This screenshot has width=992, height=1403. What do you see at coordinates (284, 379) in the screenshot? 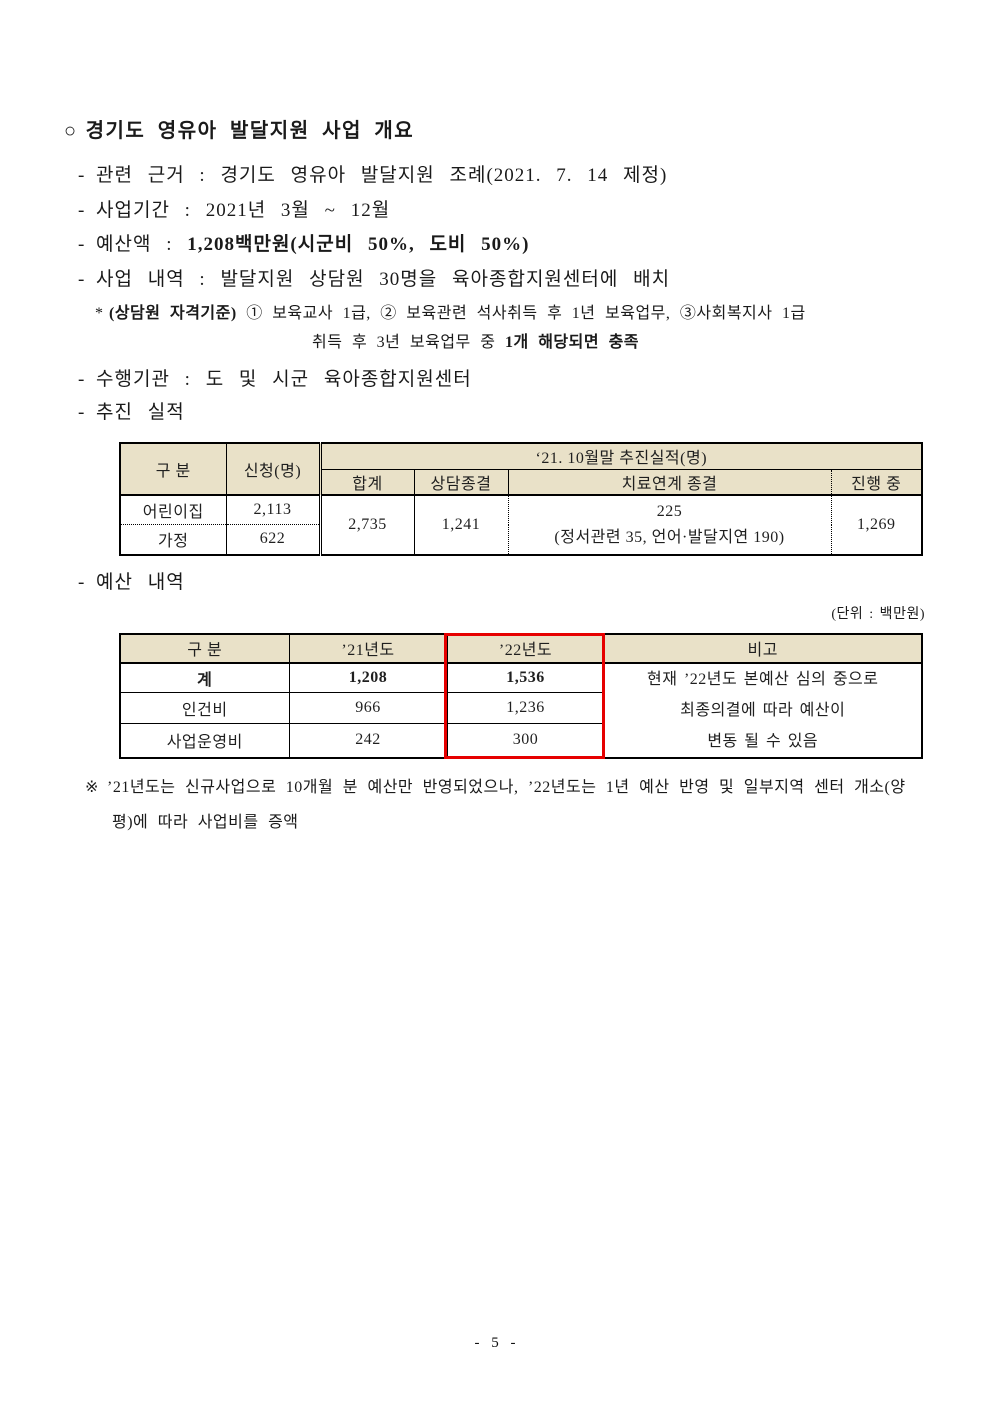
I see `item-executing-agency-text: 수행기관 : 도 및 시군 육아종합지원센터` at bounding box center [284, 379].